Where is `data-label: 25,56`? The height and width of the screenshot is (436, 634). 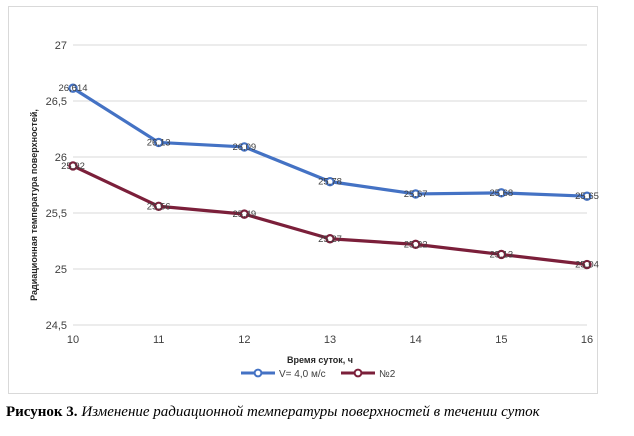 data-label: 25,56 is located at coordinates (159, 206).